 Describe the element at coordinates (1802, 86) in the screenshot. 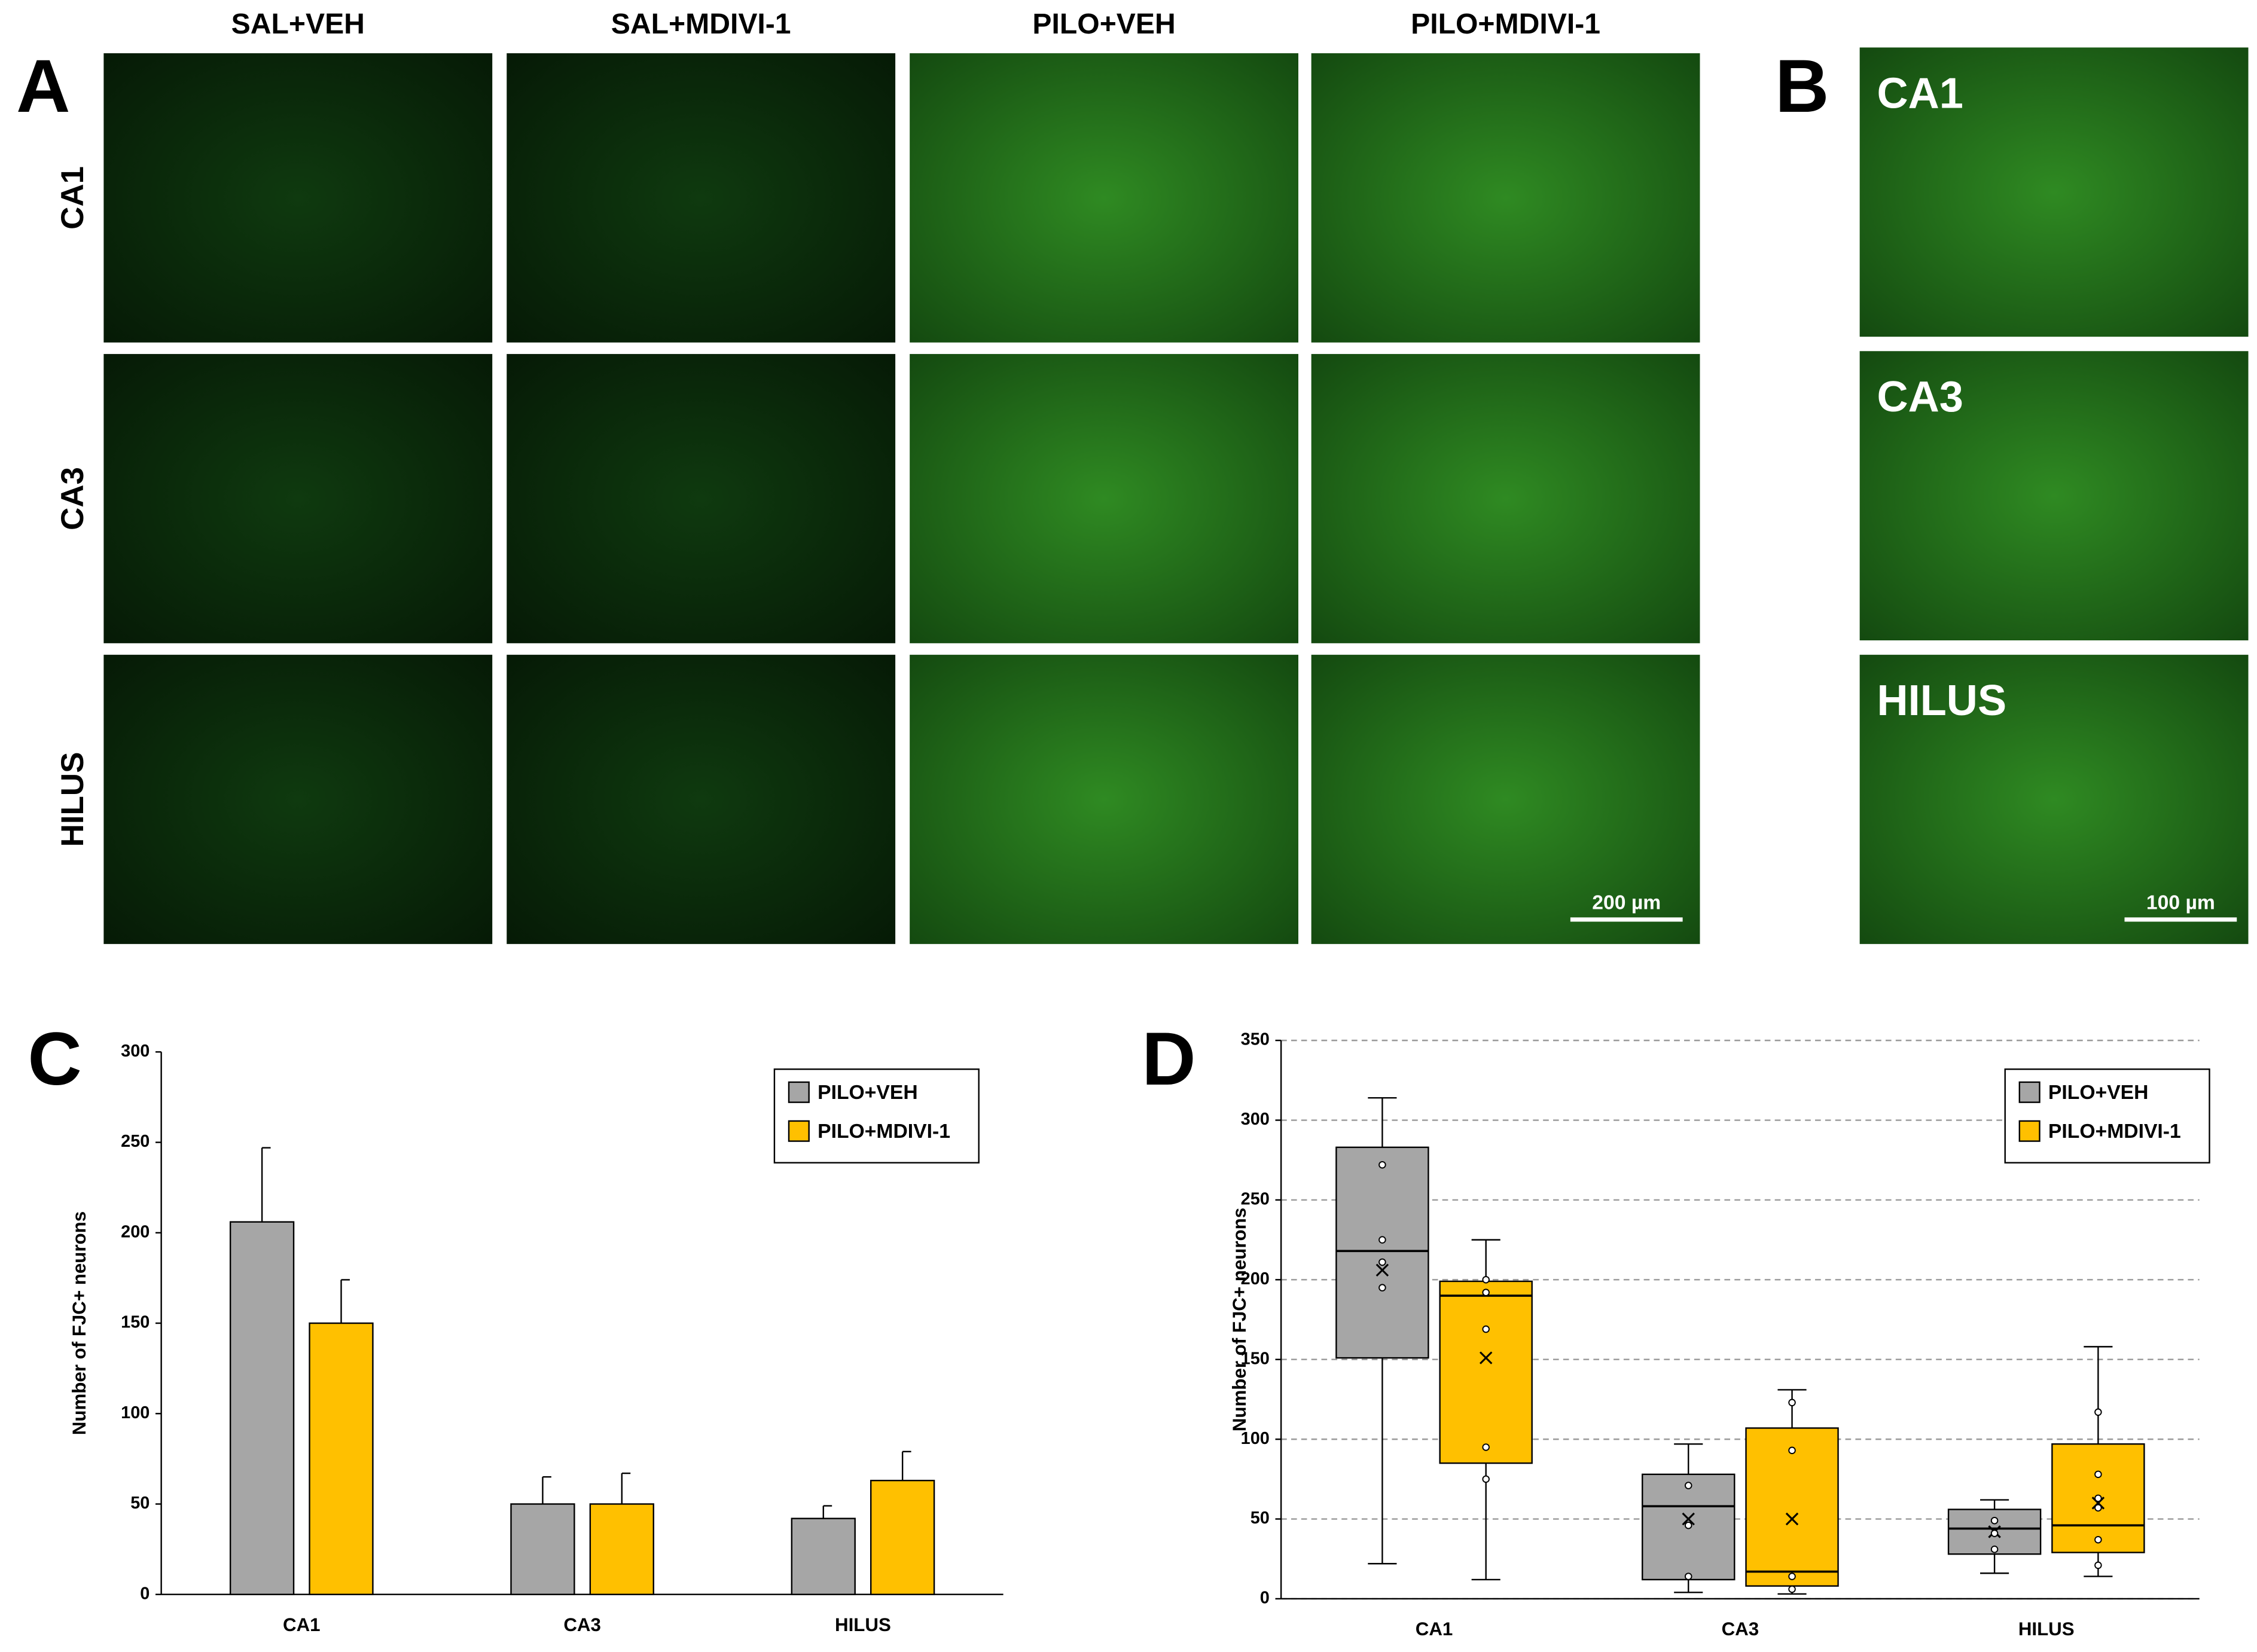

I see `panel-label: B` at that location.